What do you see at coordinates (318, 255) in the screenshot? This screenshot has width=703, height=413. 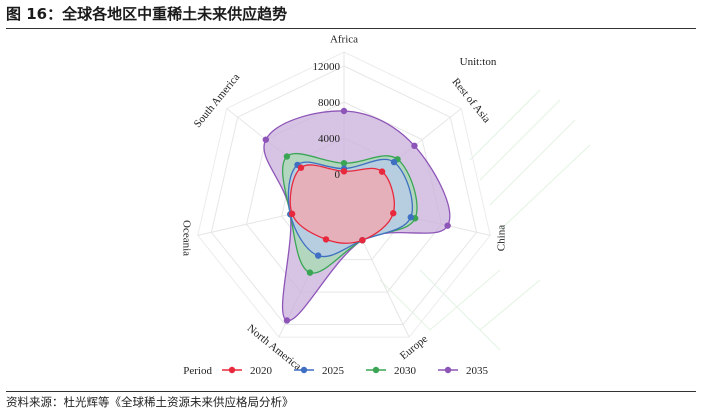 I see `point-2025-north-america` at bounding box center [318, 255].